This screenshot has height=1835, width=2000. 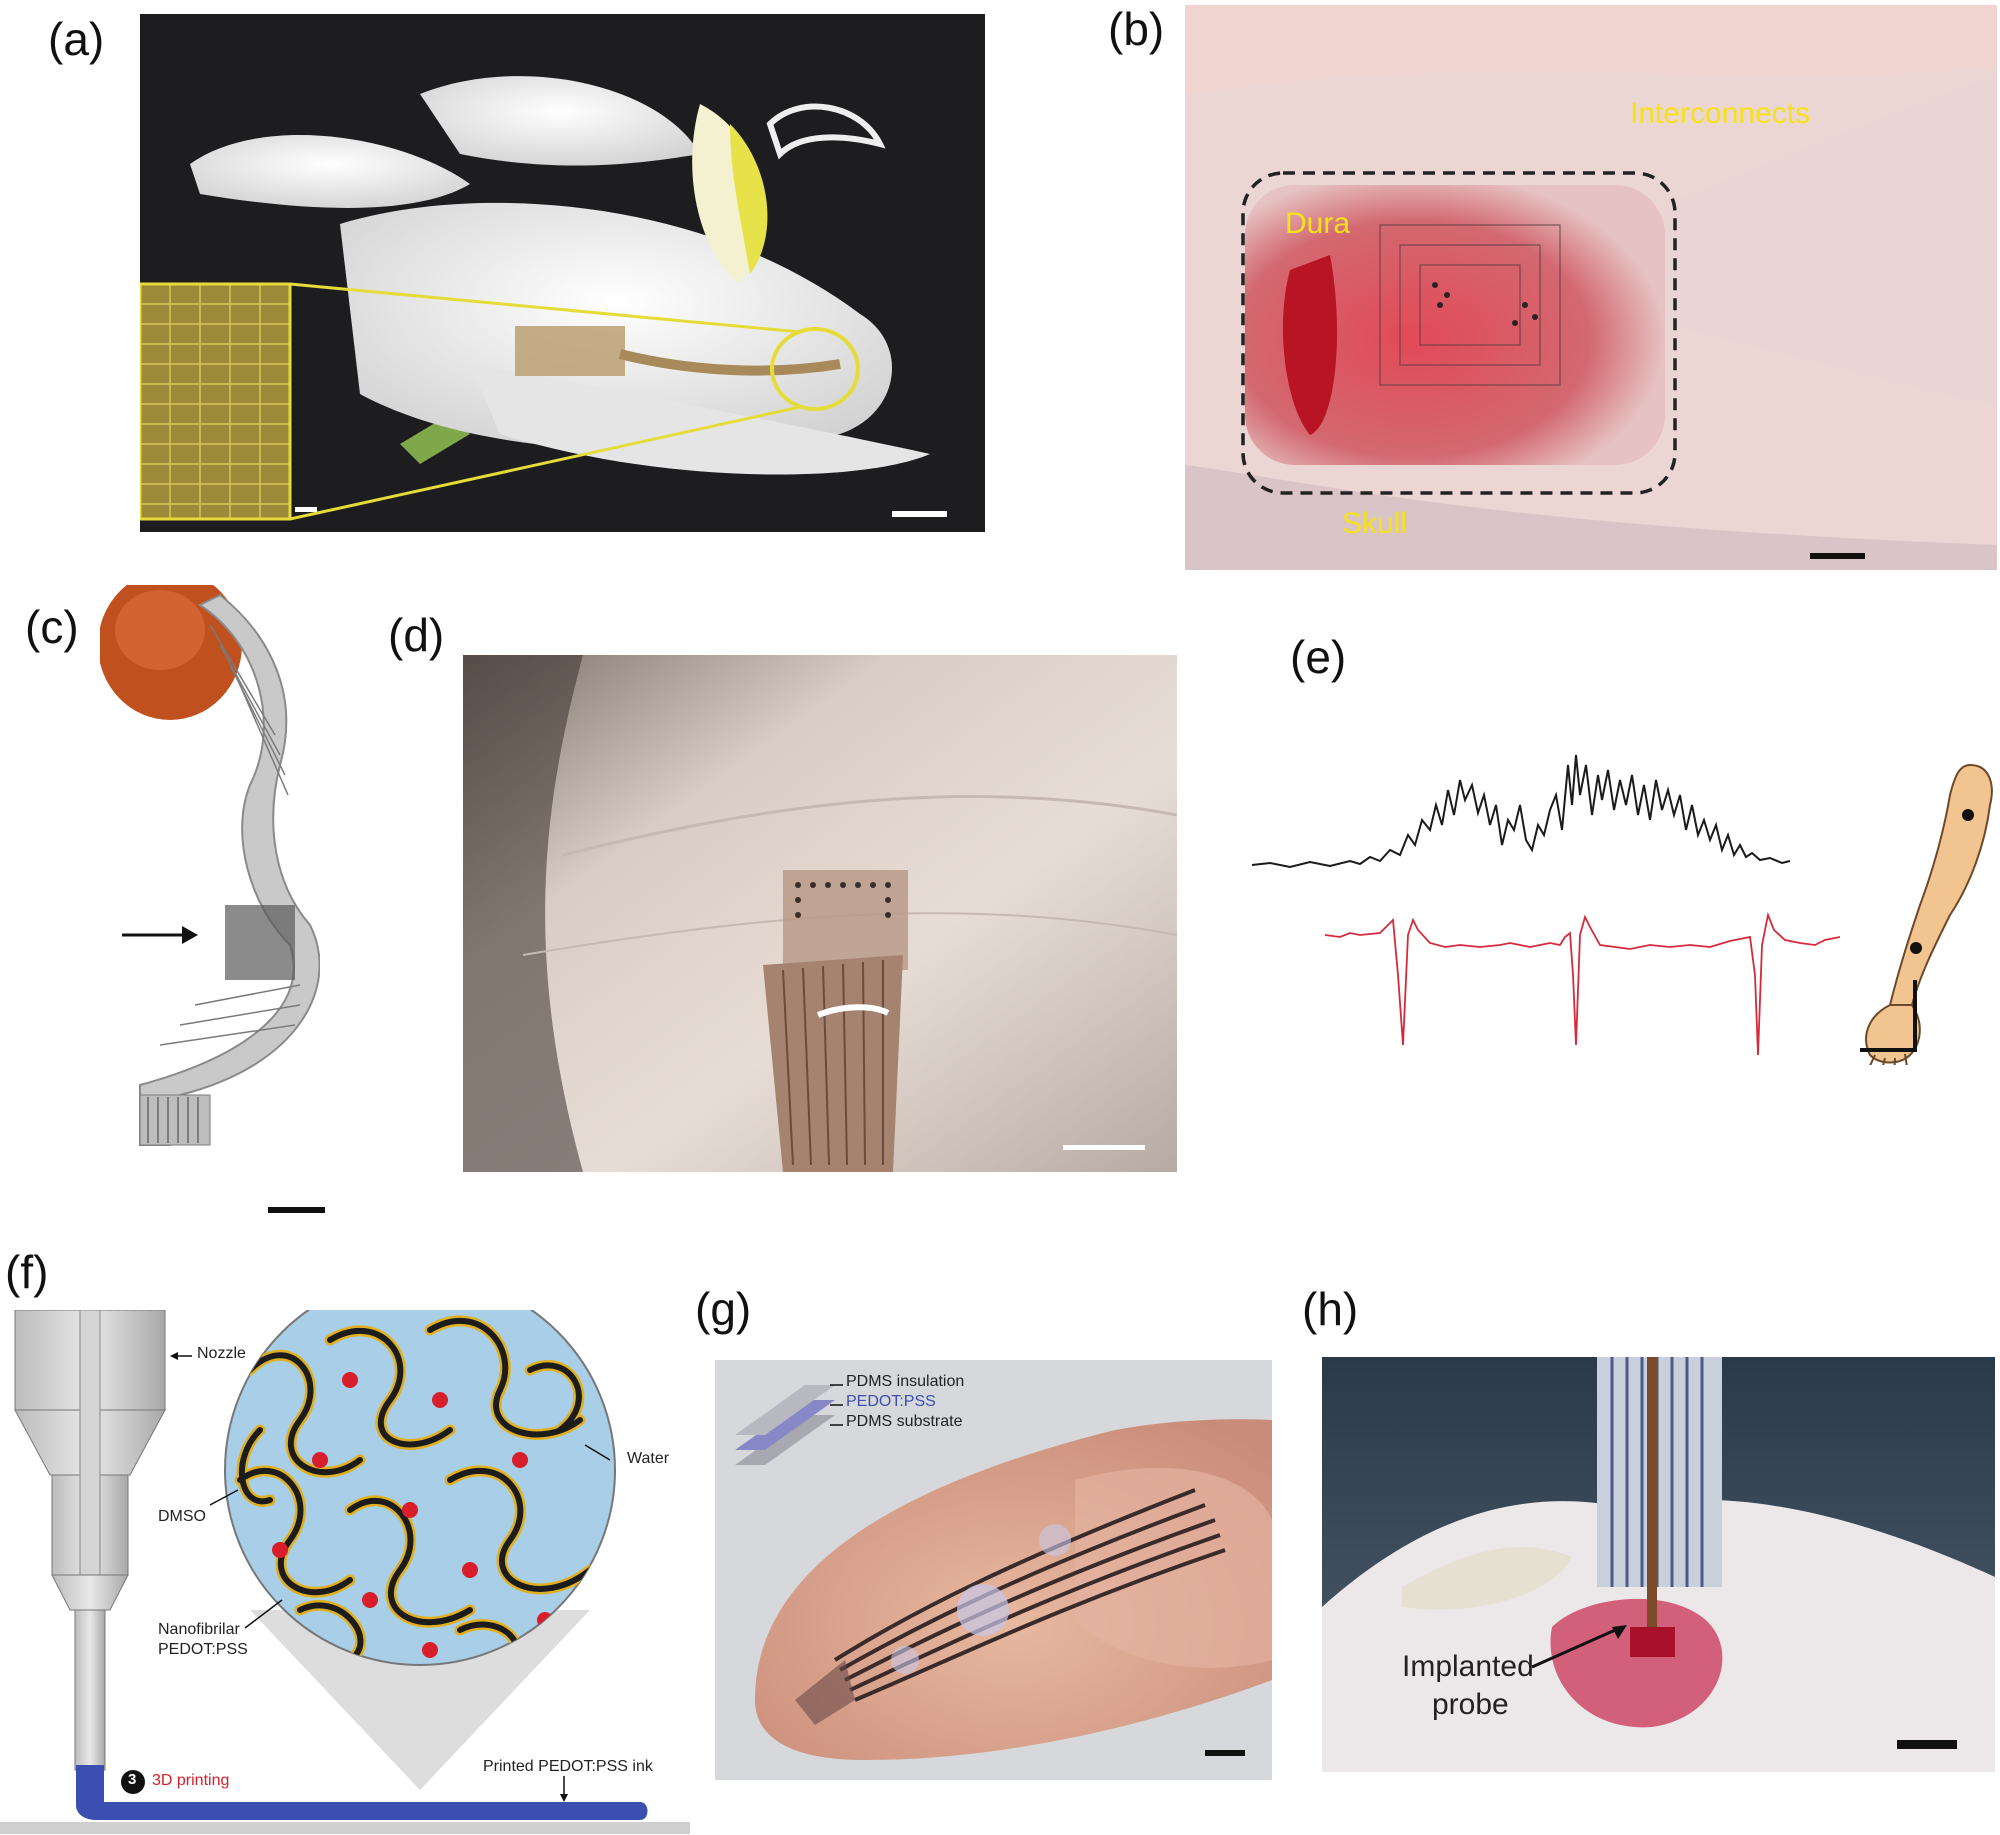 What do you see at coordinates (132, 1779) in the screenshot?
I see `step-number: 3` at bounding box center [132, 1779].